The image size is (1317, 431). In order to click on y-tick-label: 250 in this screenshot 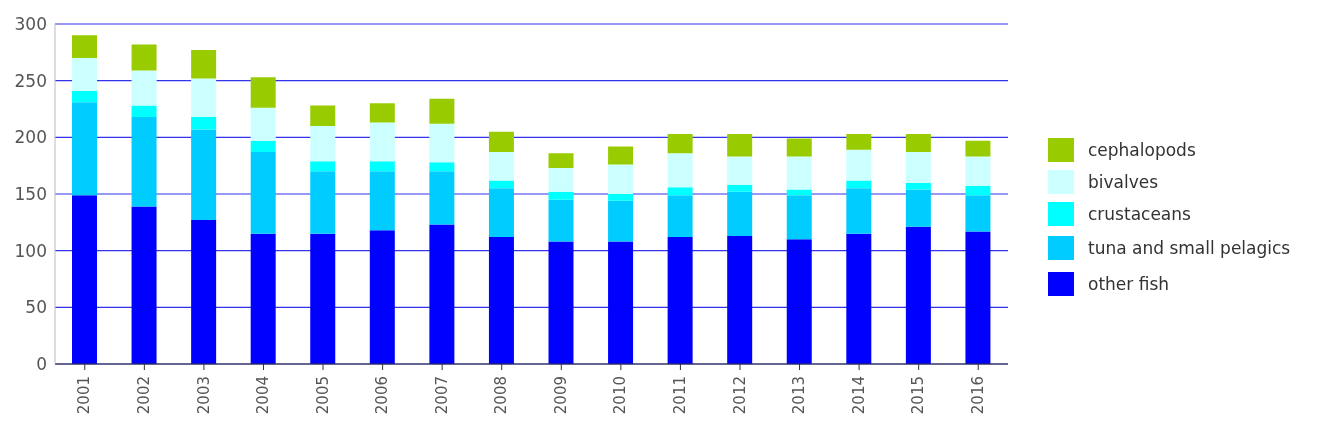, I will do `click(30, 80)`.